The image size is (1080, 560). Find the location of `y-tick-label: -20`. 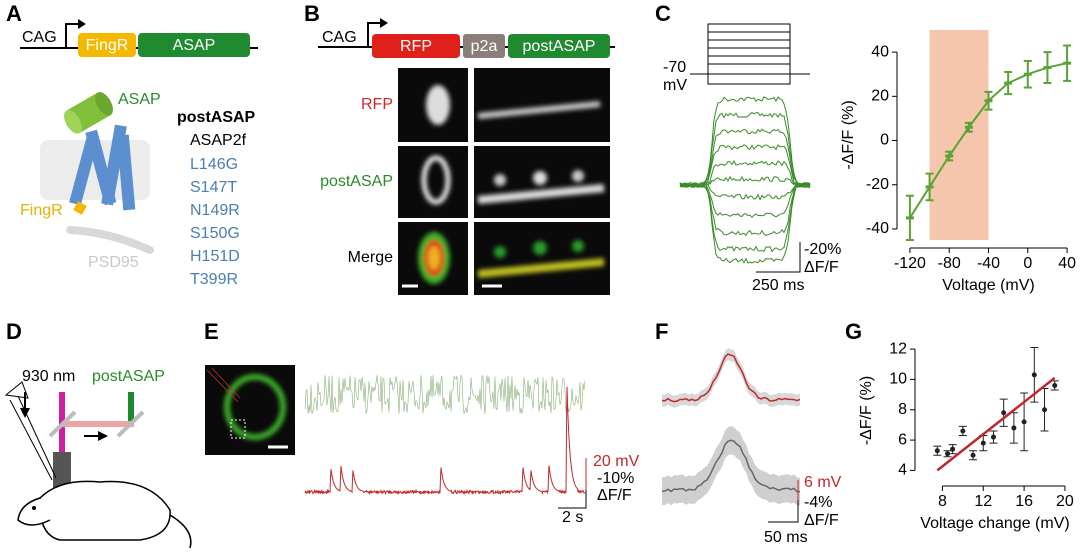

y-tick-label: -20 is located at coordinates (877, 184).